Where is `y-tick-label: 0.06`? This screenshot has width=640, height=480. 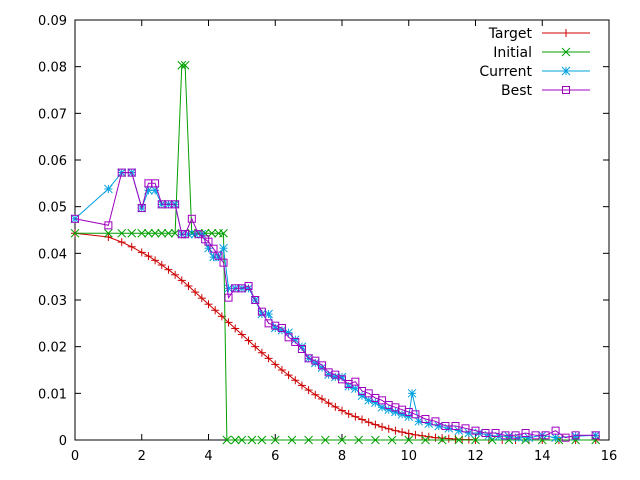 y-tick-label: 0.06 is located at coordinates (52, 161).